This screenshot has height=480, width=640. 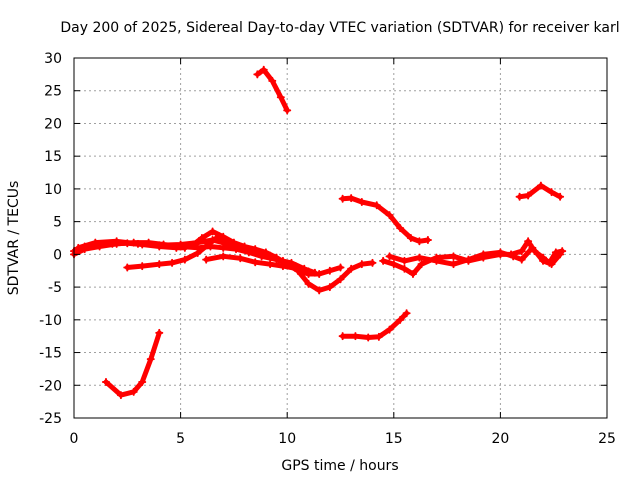 What do you see at coordinates (74, 439) in the screenshot?
I see `x-tick-label: 0` at bounding box center [74, 439].